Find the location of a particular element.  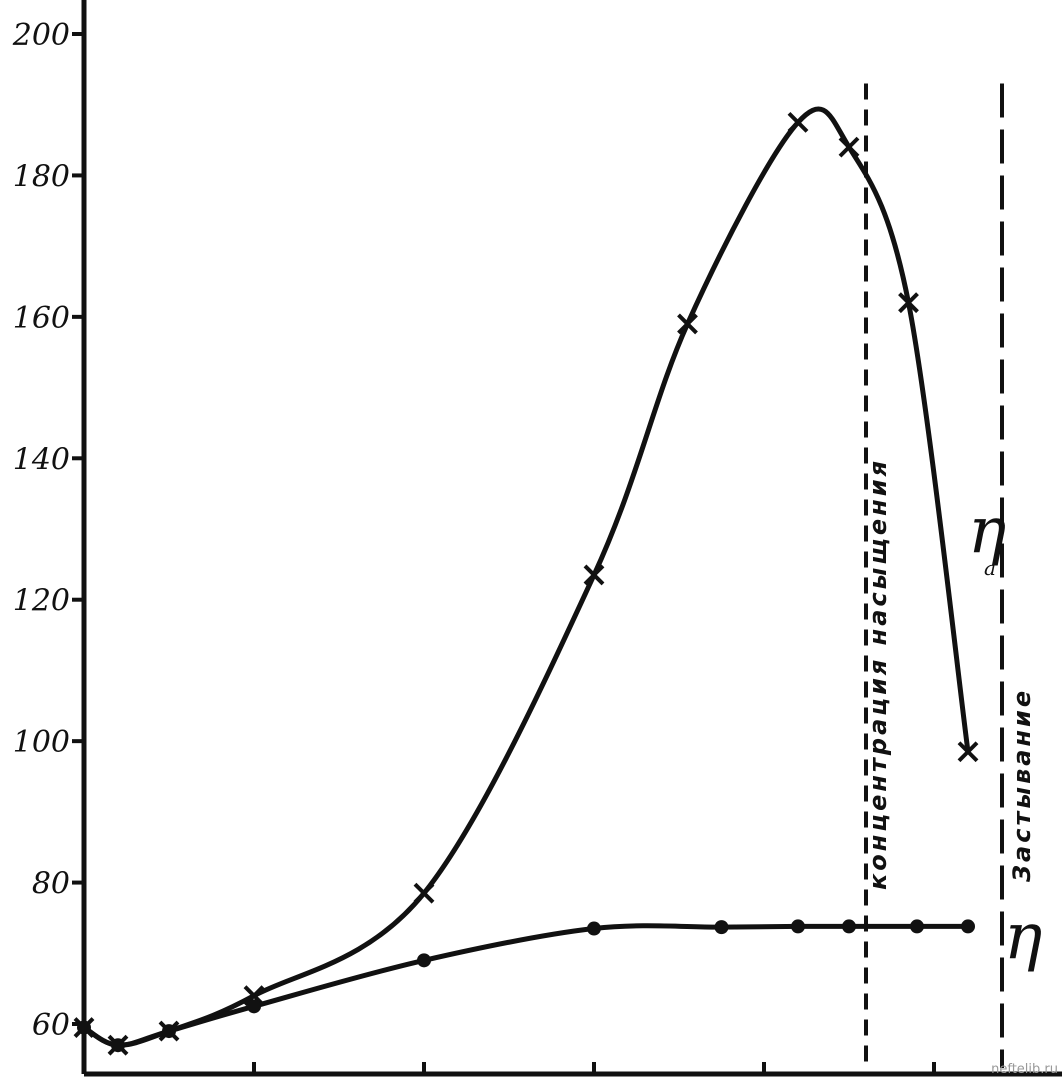

y-tick-label-100: 100 is located at coordinates (41, 742).